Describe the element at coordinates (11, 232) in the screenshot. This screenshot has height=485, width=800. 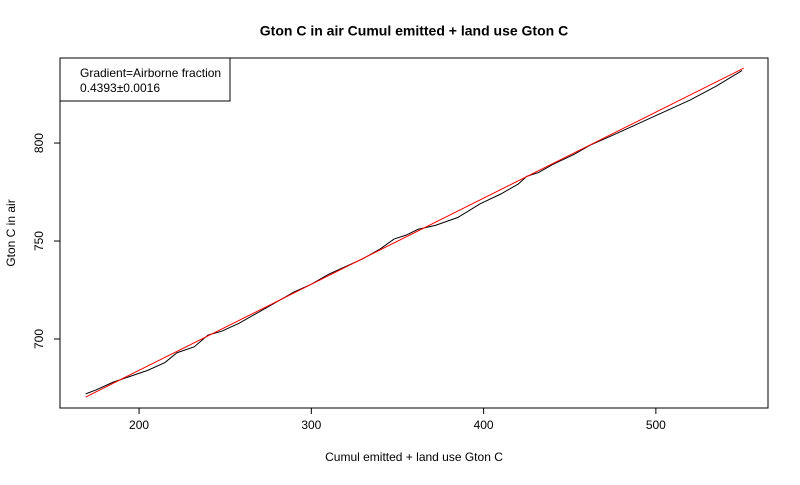
I see `y-axis-label: Gton C in air` at that location.